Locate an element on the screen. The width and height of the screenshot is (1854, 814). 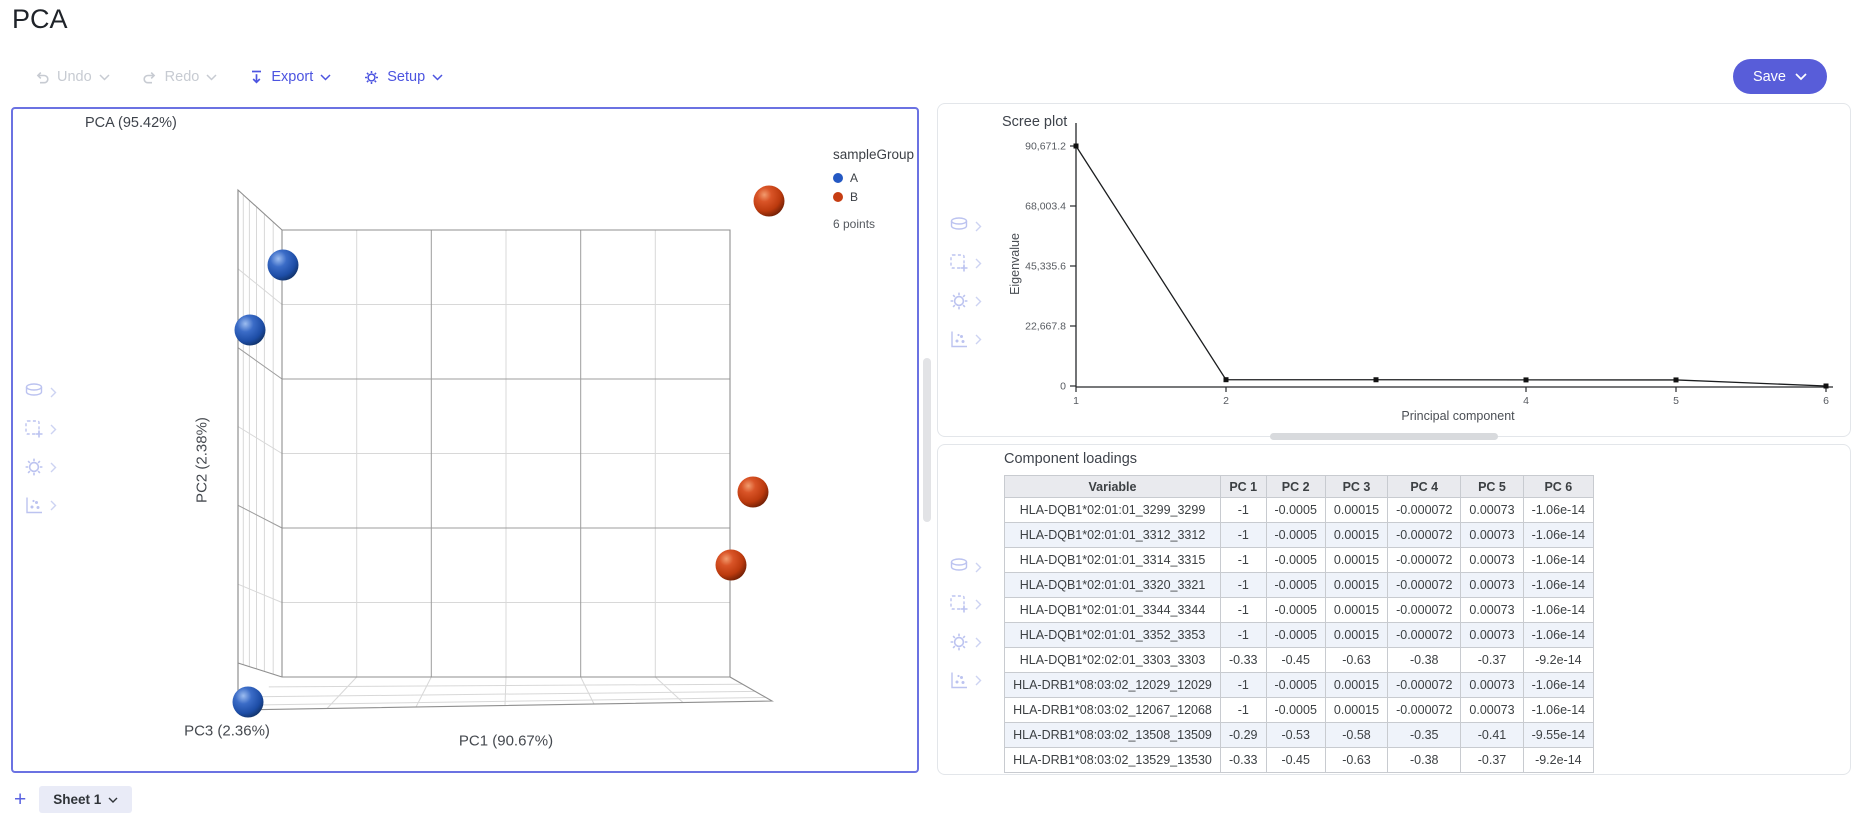
svg-text: 0 is located at coordinates (1063, 387).